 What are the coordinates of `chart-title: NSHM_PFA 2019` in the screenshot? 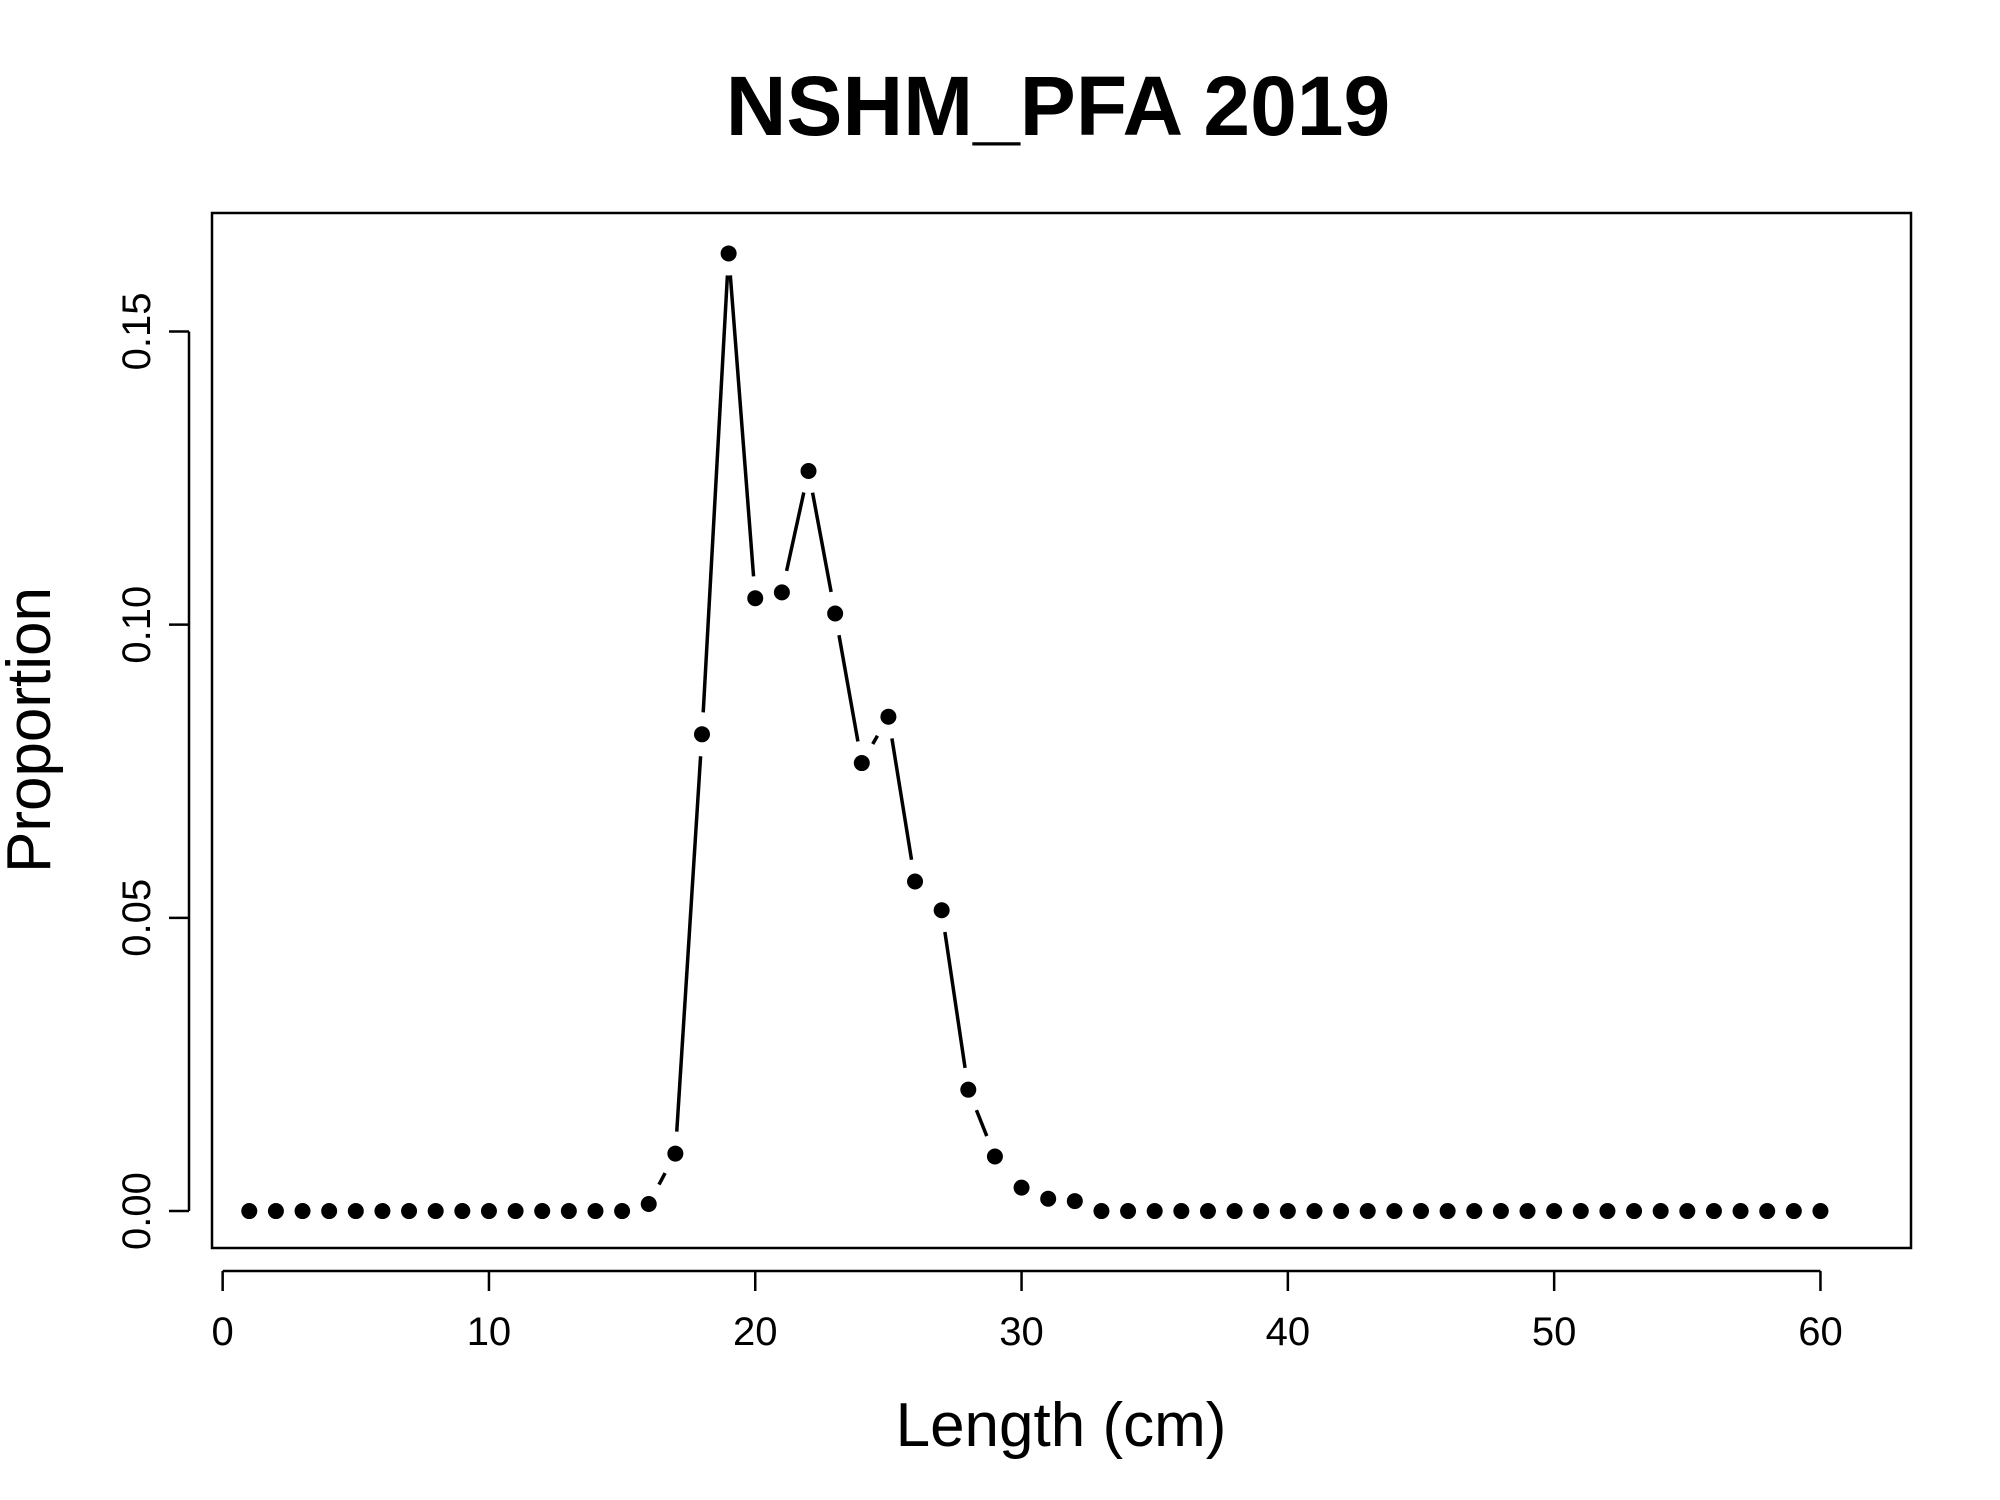 It's located at (1058, 106).